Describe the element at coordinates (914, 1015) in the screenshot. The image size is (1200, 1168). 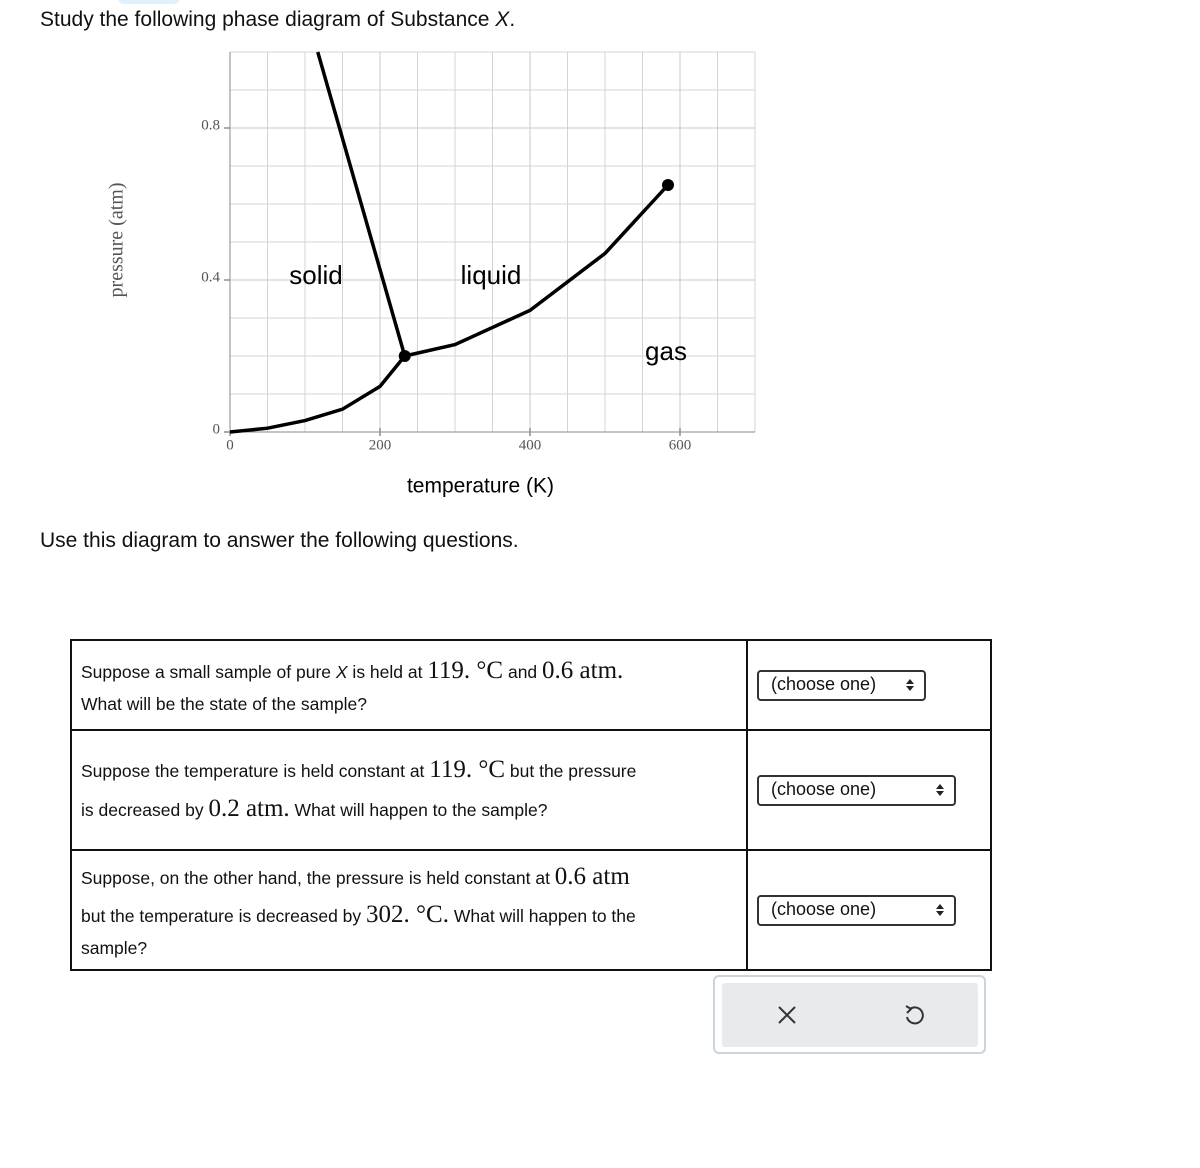
I see `undo-button` at that location.